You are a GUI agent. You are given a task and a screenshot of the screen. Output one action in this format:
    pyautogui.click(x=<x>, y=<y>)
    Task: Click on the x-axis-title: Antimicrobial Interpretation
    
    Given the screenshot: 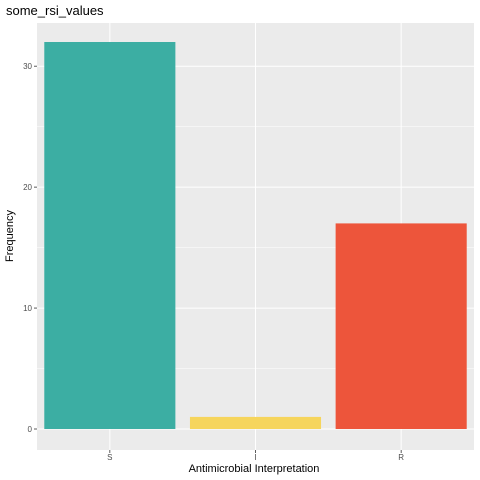 What is the action you would take?
    pyautogui.click(x=254, y=469)
    